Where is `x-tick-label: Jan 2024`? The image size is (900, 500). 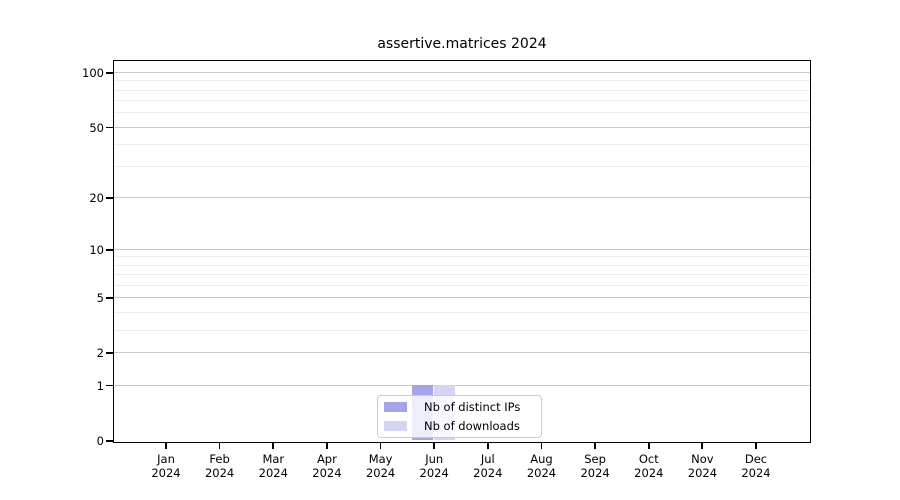 x-tick-label: Jan 2024 is located at coordinates (166, 466).